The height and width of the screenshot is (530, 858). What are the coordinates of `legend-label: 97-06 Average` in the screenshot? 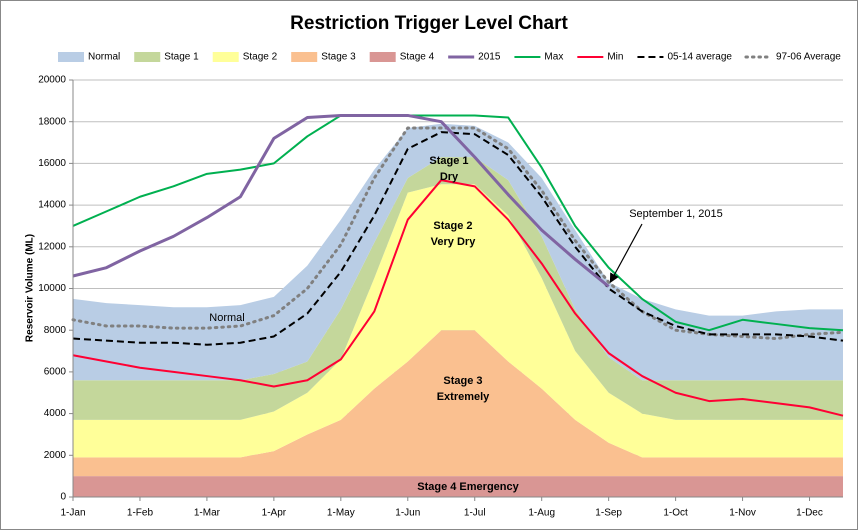 It's located at (808, 57).